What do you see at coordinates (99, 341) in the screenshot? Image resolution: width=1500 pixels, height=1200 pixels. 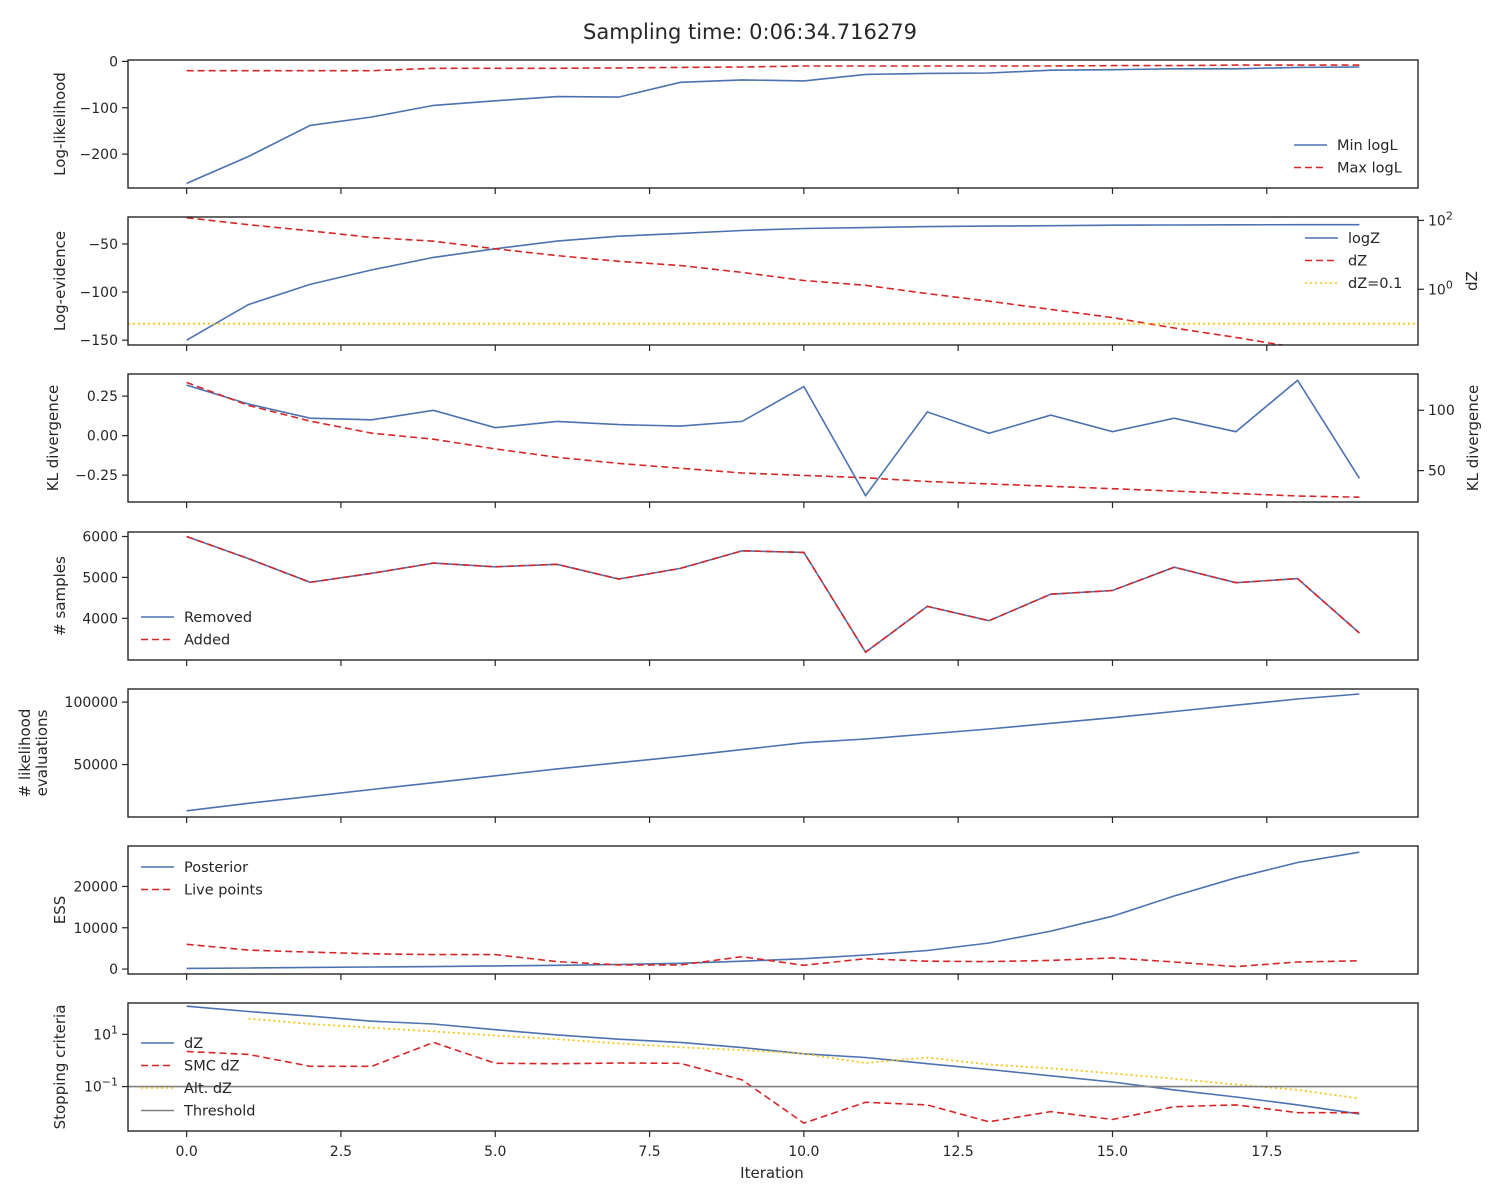 I see `y-tick-label: −150` at bounding box center [99, 341].